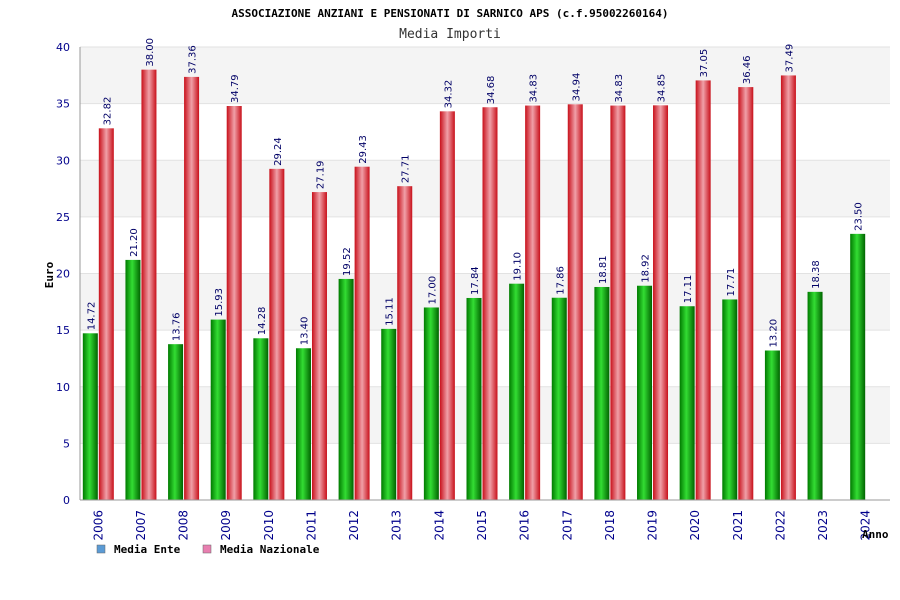 The height and width of the screenshot is (600, 900). Describe the element at coordinates (439, 525) in the screenshot. I see `x-tick-label: 2014` at that location.